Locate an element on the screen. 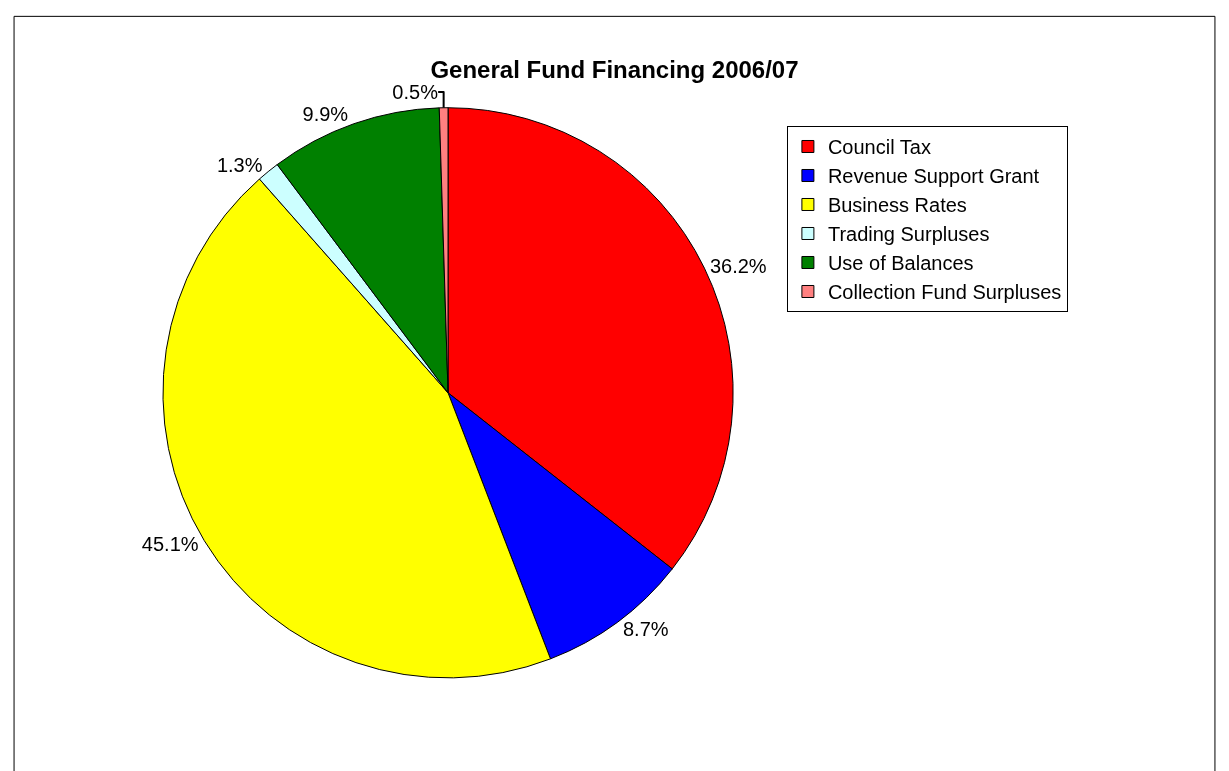 This screenshot has width=1229, height=771. legend-label: Use of Balances is located at coordinates (900, 263).